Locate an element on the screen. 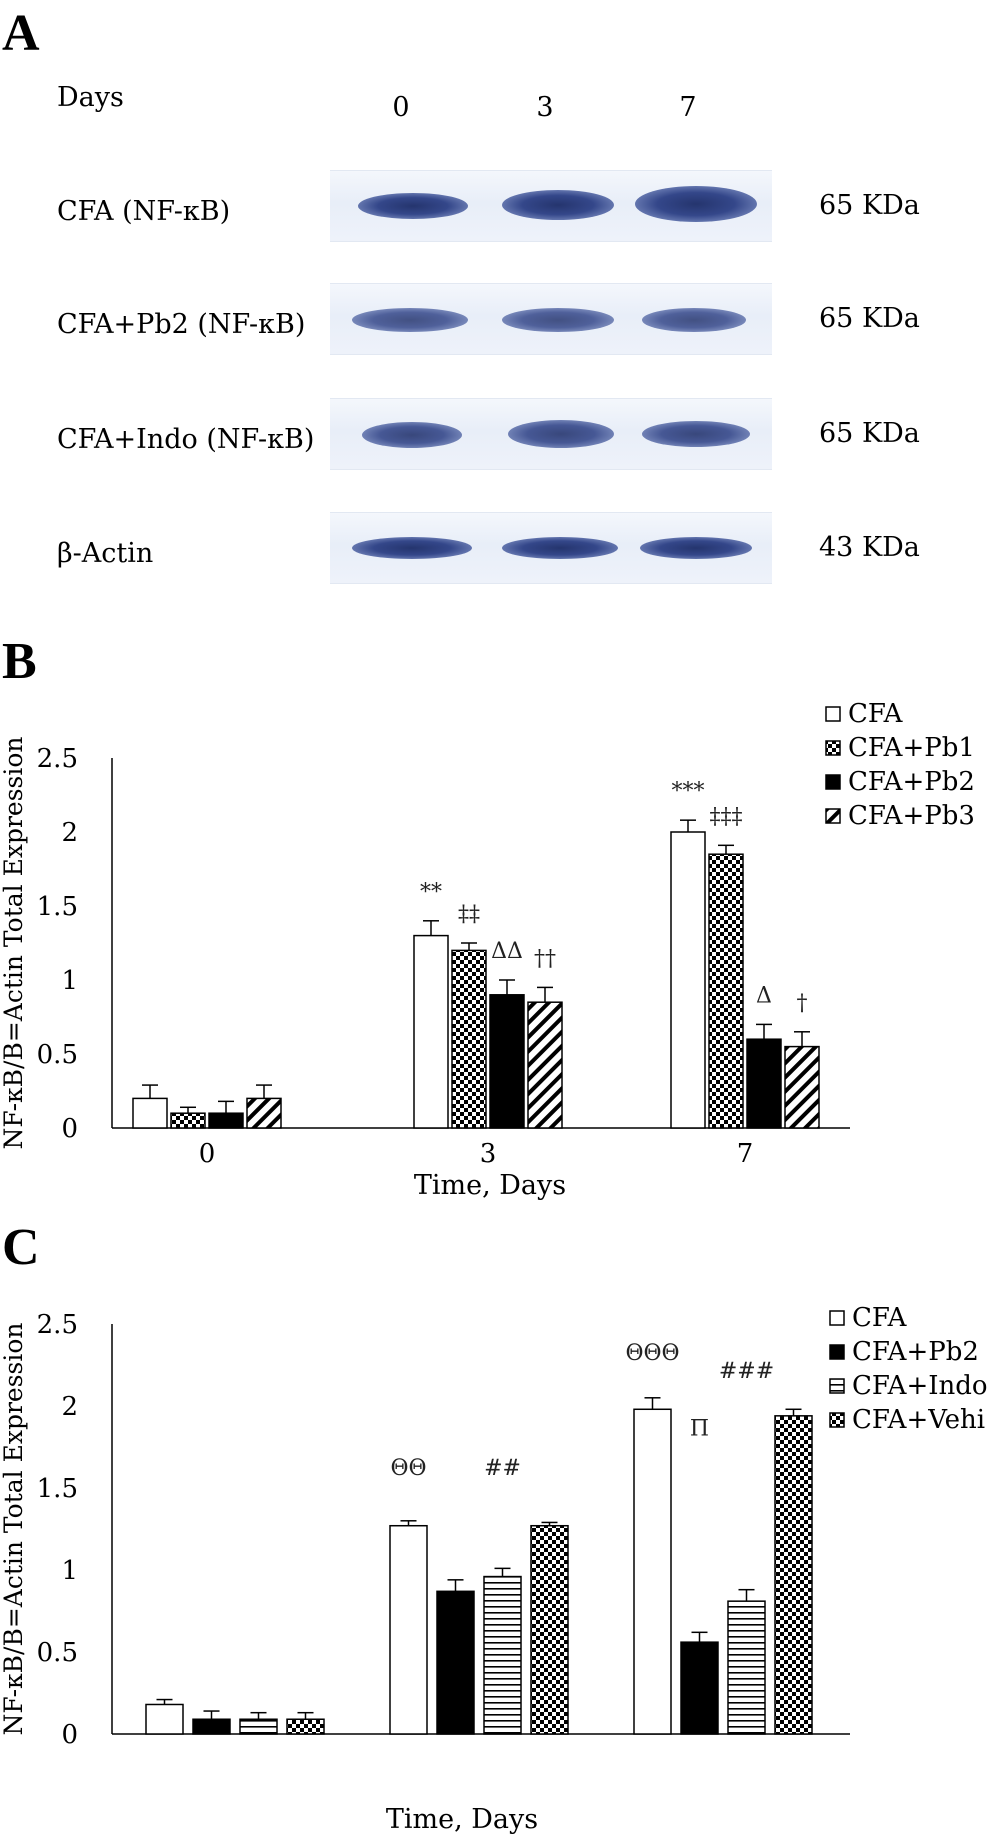  legend-swatch-cfa-indo is located at coordinates (837, 1386).